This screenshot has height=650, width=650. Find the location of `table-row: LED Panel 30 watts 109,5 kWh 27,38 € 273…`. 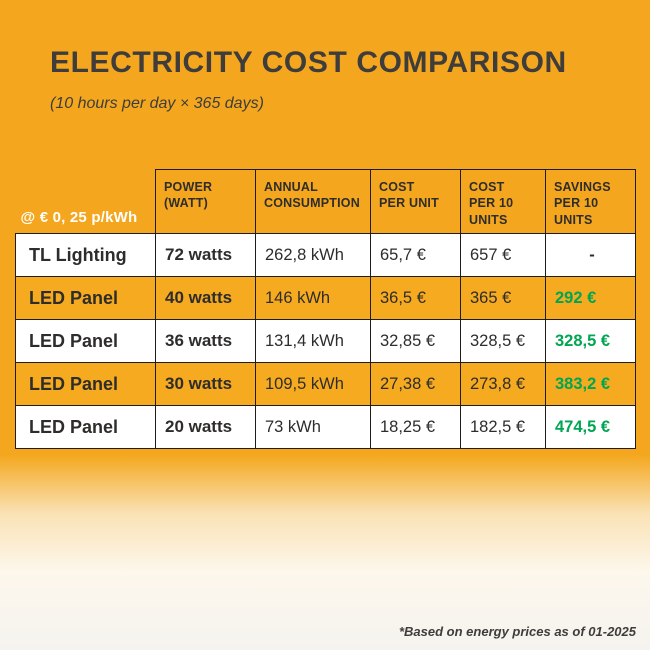

table-row: LED Panel 30 watts 109,5 kWh 27,38 € 273… is located at coordinates (325, 384).